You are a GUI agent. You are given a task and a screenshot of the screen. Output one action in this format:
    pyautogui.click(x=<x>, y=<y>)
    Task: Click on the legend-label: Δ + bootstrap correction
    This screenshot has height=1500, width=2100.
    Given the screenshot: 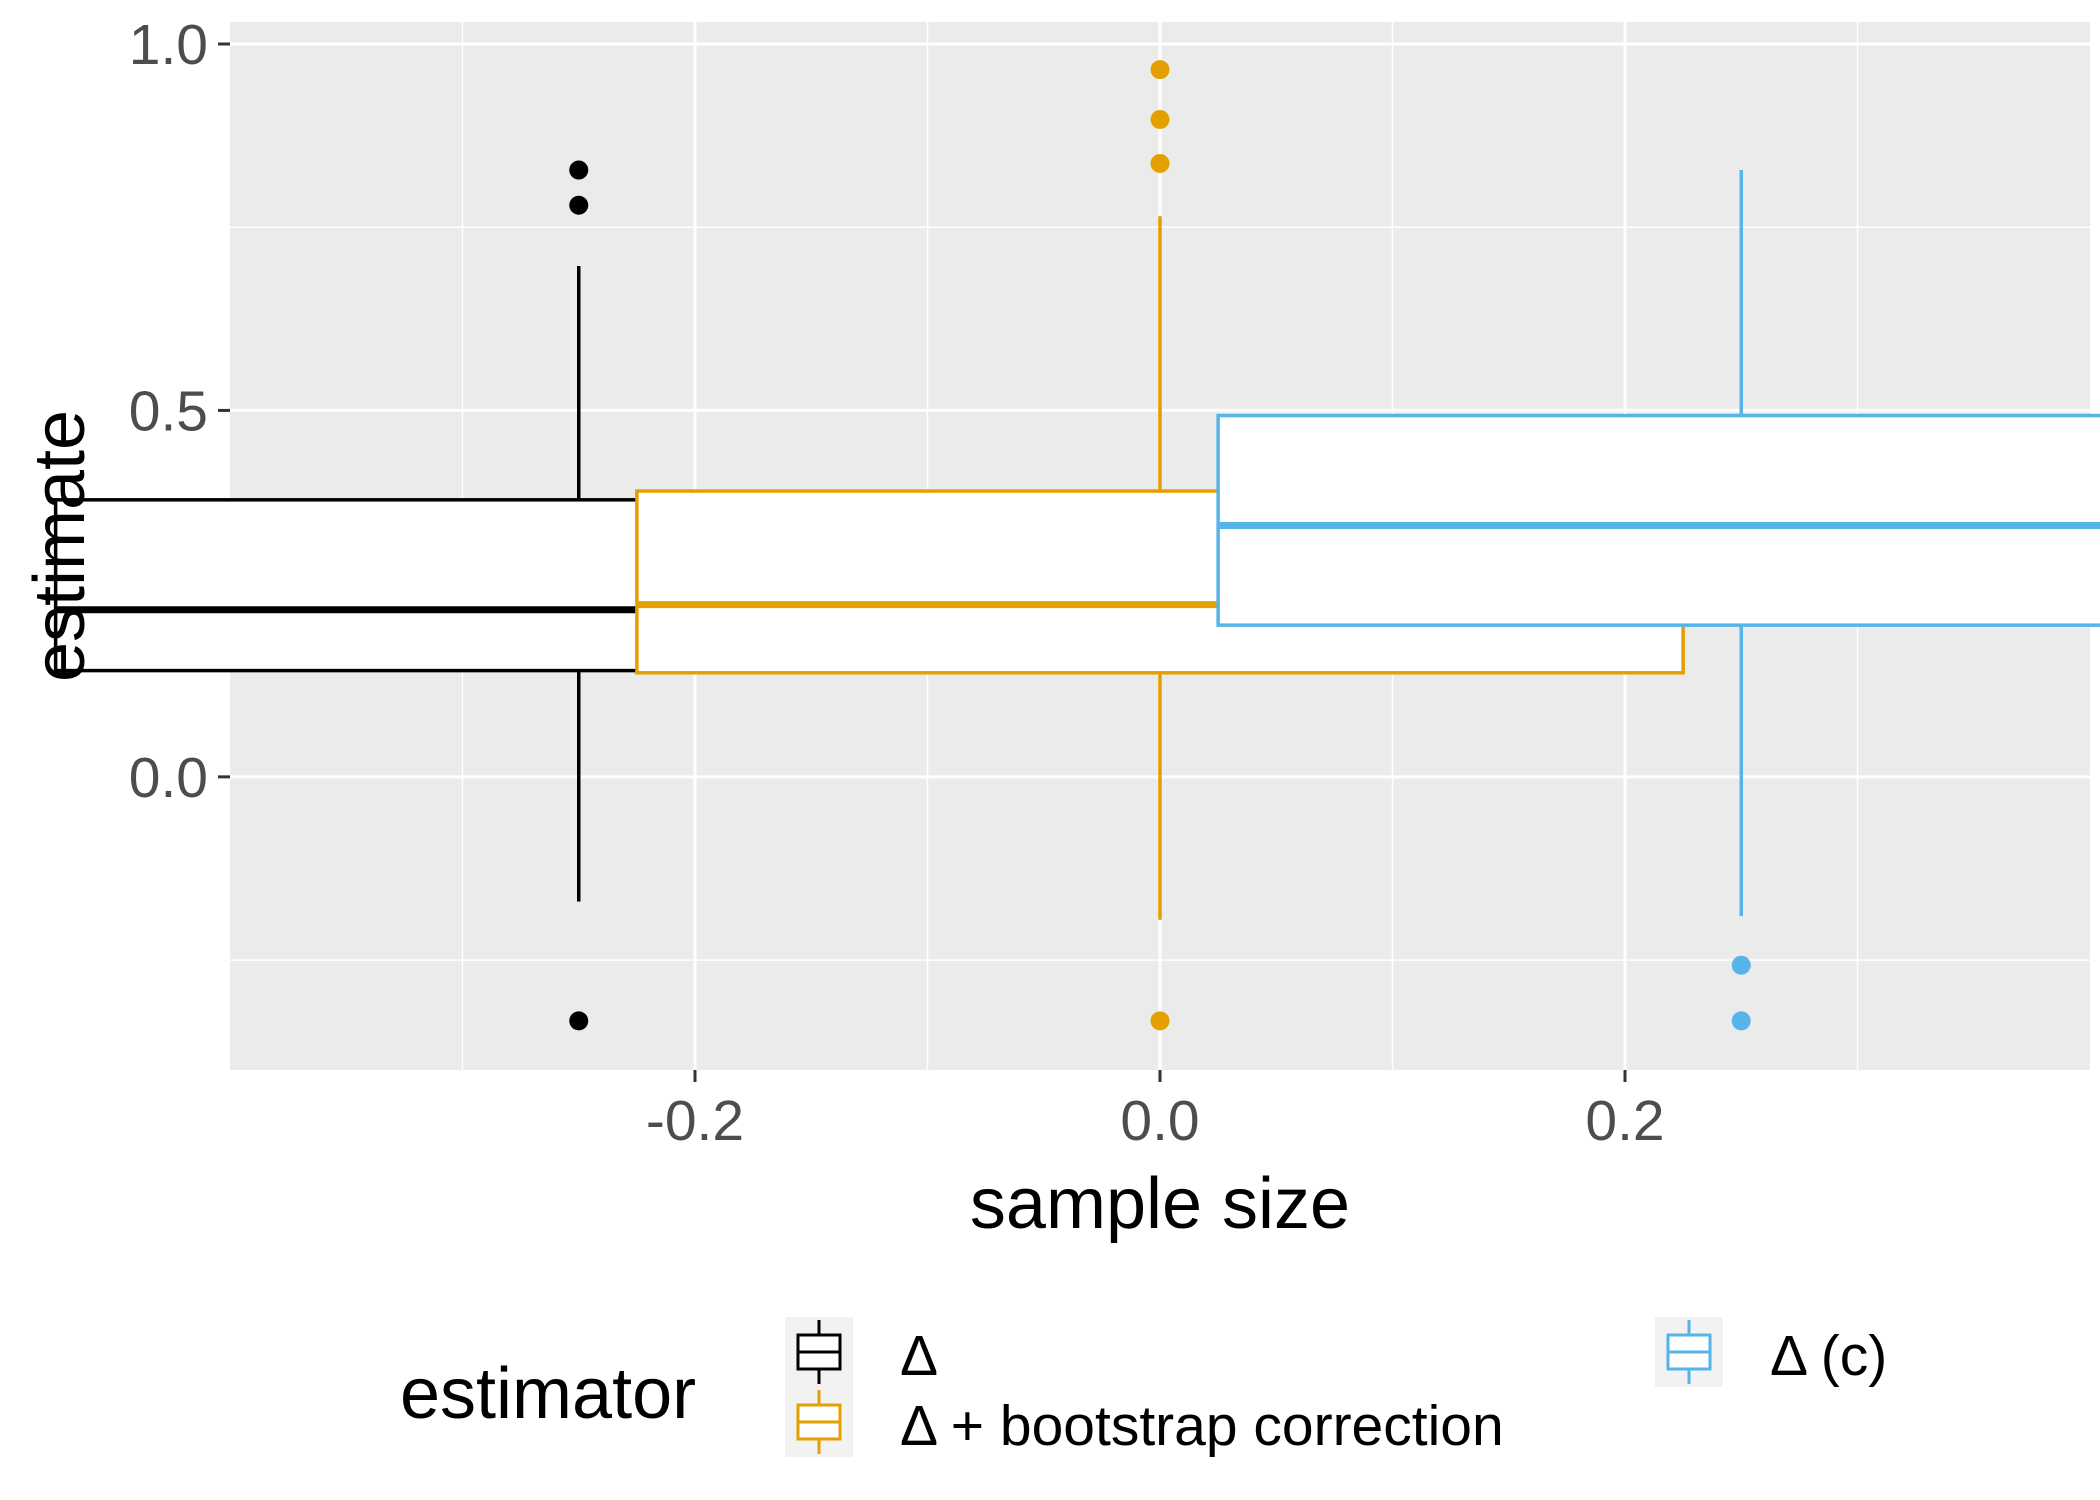 What is the action you would take?
    pyautogui.click(x=1202, y=1426)
    